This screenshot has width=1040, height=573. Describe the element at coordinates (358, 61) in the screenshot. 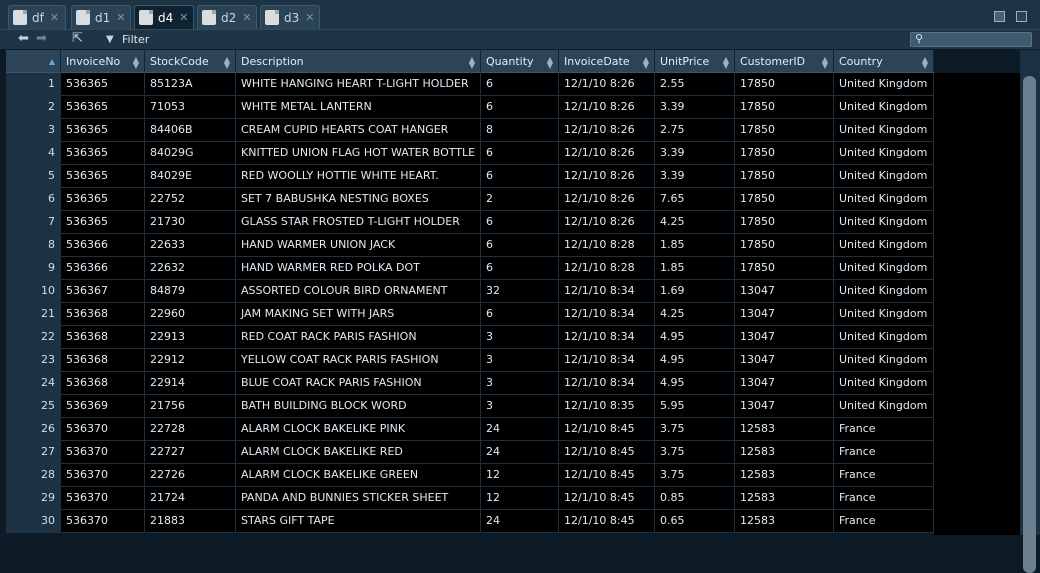

I see `column-header-description: Description ▲ ▼` at that location.